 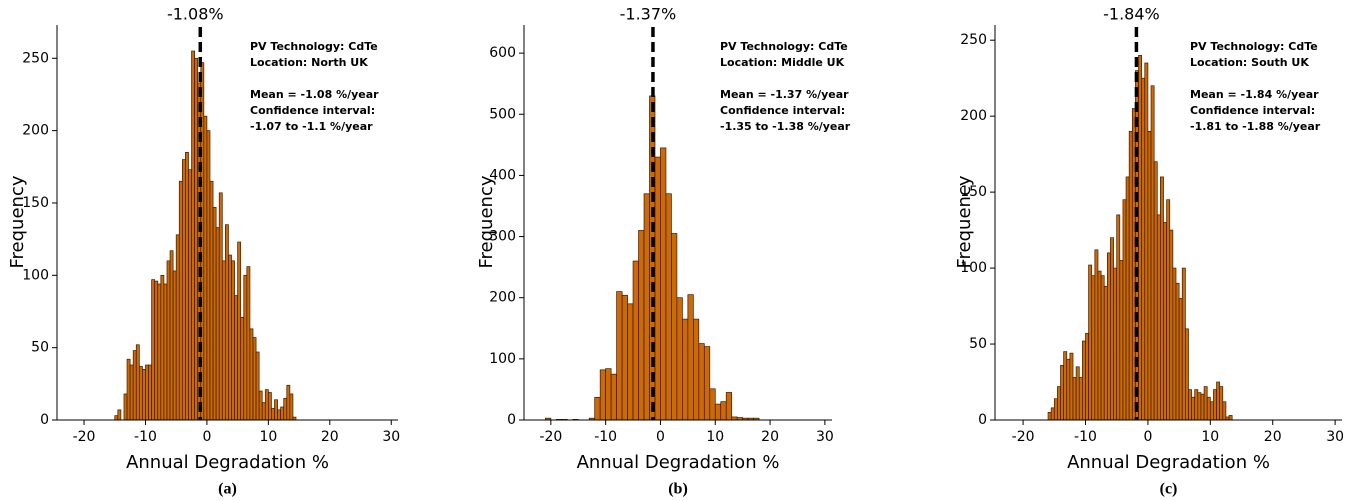 What do you see at coordinates (1254, 94) in the screenshot?
I see `annotation: Mean = -1.84 %/year` at bounding box center [1254, 94].